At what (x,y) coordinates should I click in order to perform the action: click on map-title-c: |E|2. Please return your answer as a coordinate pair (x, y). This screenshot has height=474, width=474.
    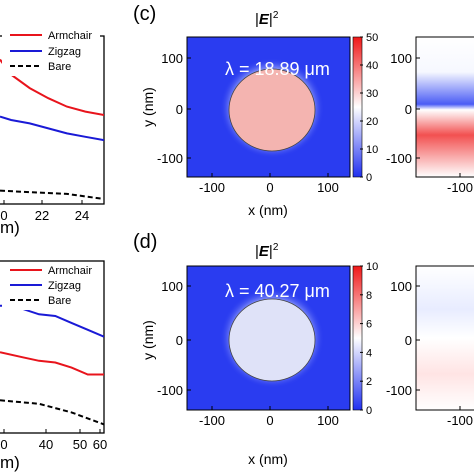
    Looking at the image, I should click on (267, 19).